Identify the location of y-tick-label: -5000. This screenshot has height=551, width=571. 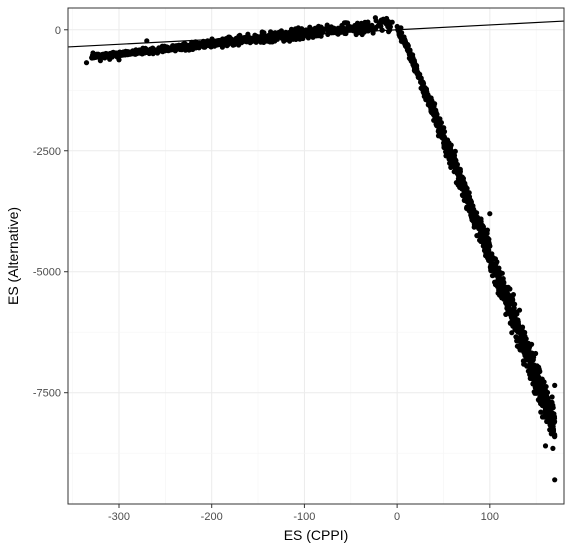
(47, 273).